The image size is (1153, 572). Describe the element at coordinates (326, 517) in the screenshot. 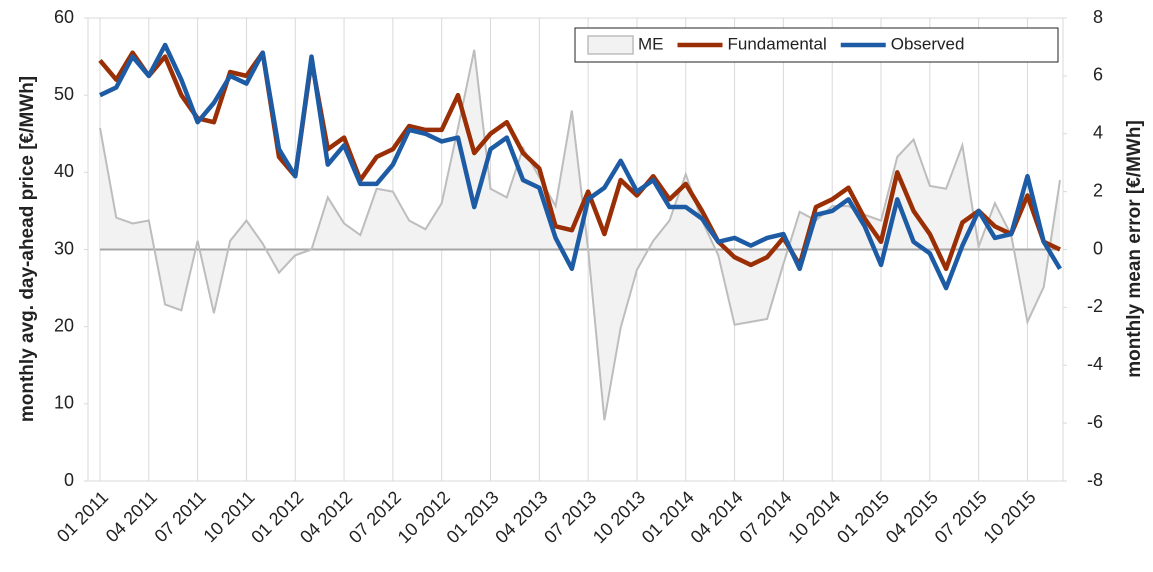

I see `x-tick-label: 04 2012` at that location.